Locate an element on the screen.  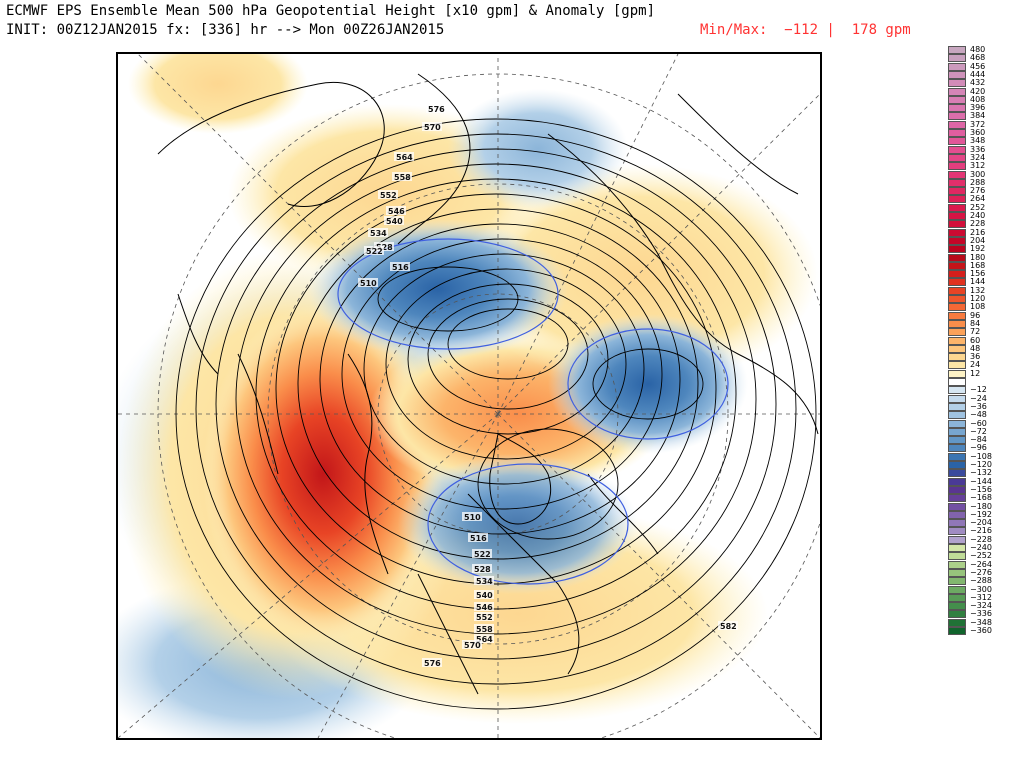
contour-label: 510 is located at coordinates (472, 517).